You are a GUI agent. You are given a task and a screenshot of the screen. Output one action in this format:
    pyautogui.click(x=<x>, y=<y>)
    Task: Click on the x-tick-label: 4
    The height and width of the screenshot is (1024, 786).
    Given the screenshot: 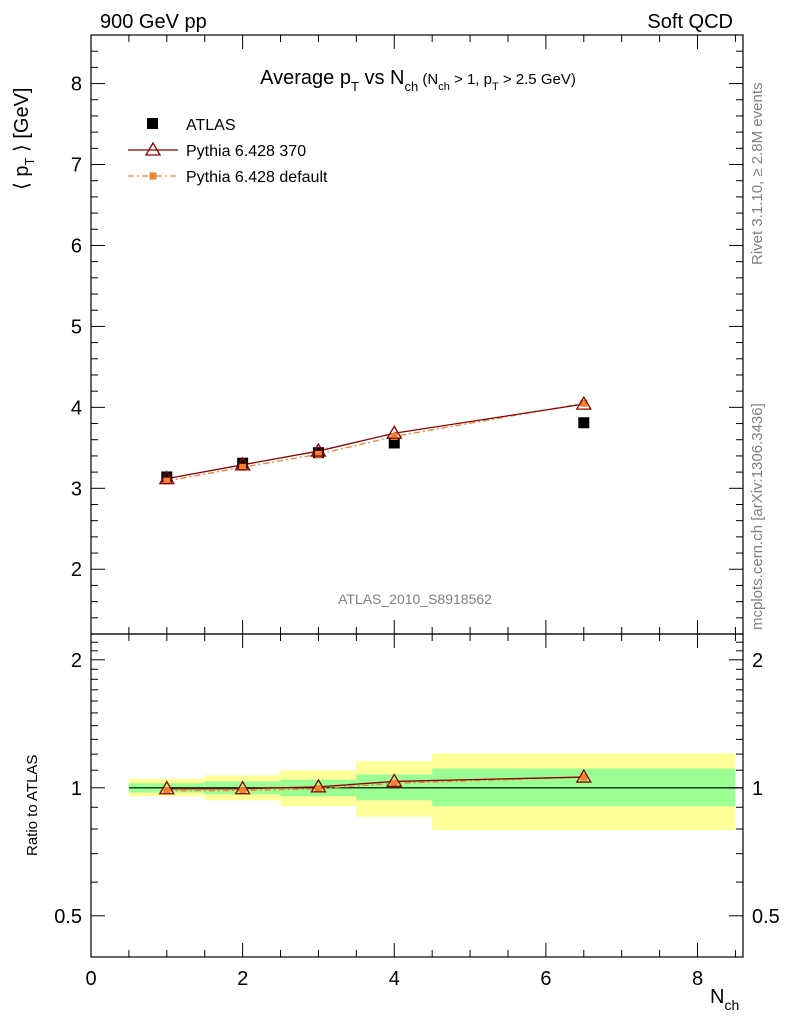 What is the action you would take?
    pyautogui.click(x=394, y=979)
    